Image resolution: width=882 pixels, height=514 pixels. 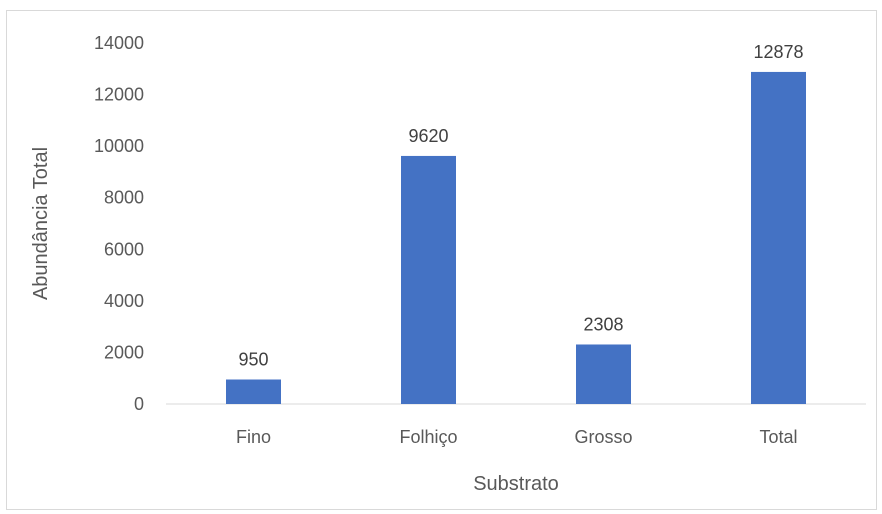 I want to click on y-tick-label: 6000, so click(x=124, y=249).